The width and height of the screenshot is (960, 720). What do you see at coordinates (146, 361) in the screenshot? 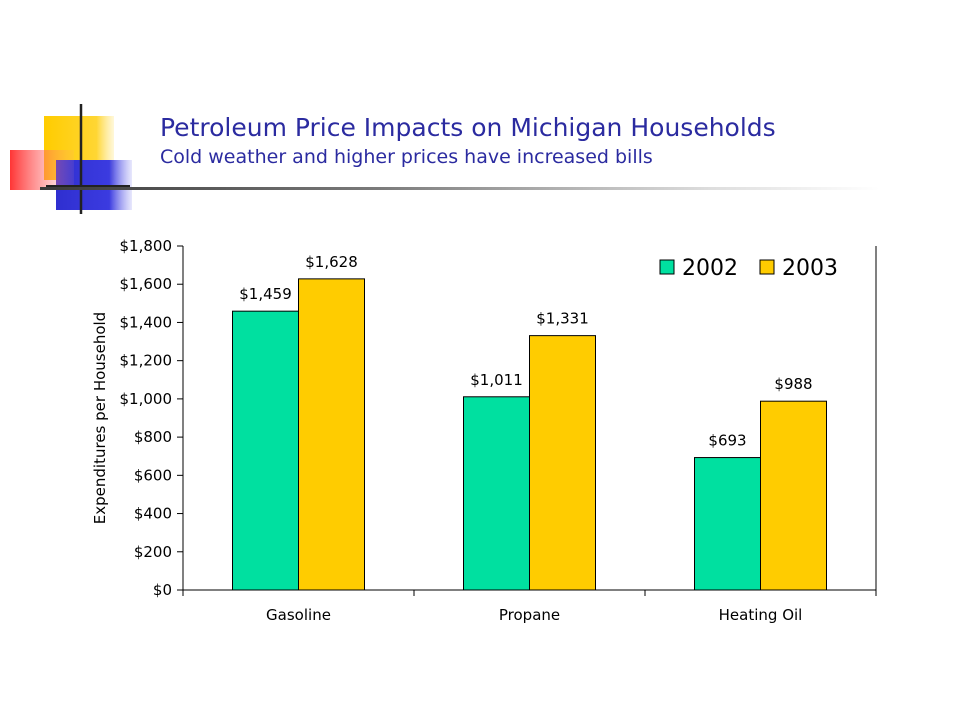
I see `y-tick-label: $1,200` at bounding box center [146, 361].